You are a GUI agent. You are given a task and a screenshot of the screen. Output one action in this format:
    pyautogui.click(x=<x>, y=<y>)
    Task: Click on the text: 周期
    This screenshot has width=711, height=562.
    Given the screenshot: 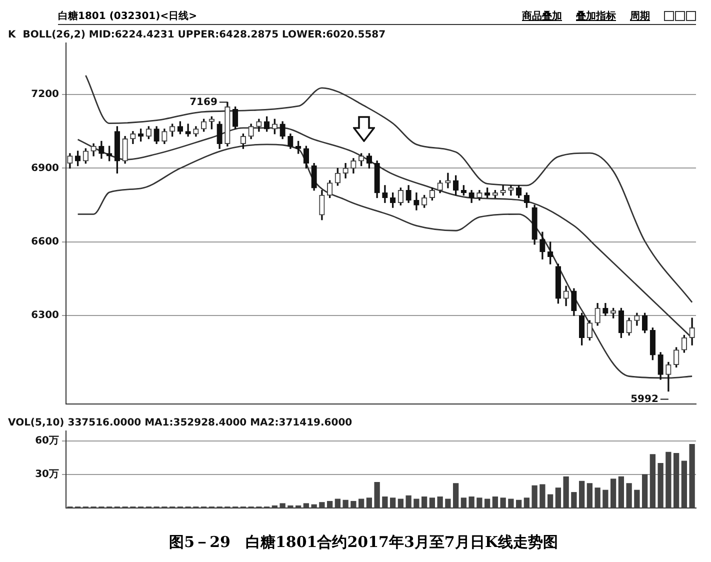 What is the action you would take?
    pyautogui.click(x=640, y=16)
    